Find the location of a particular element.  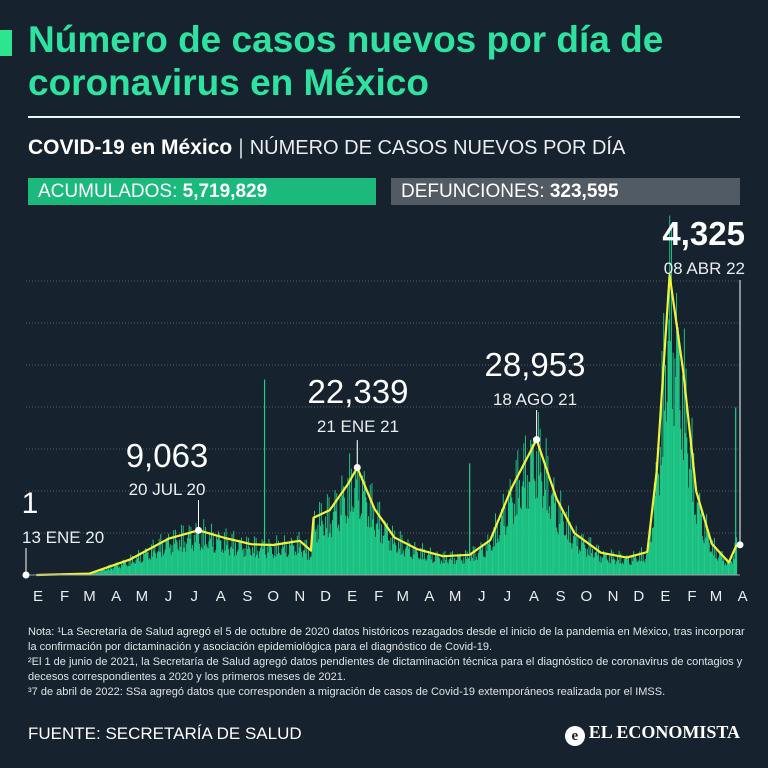

deaths-badge: DEFUNCIONES: 323,595 is located at coordinates (565, 191).